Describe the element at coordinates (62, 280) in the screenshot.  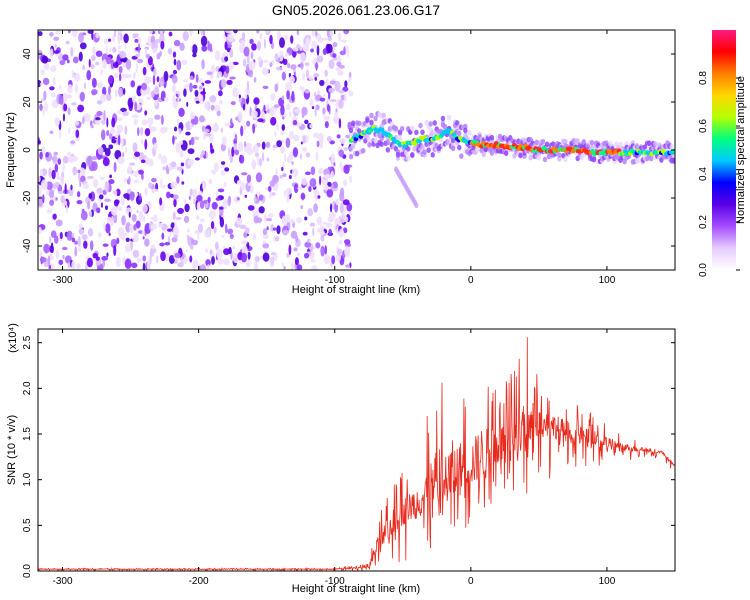
I see `x-tick-label: -300` at that location.